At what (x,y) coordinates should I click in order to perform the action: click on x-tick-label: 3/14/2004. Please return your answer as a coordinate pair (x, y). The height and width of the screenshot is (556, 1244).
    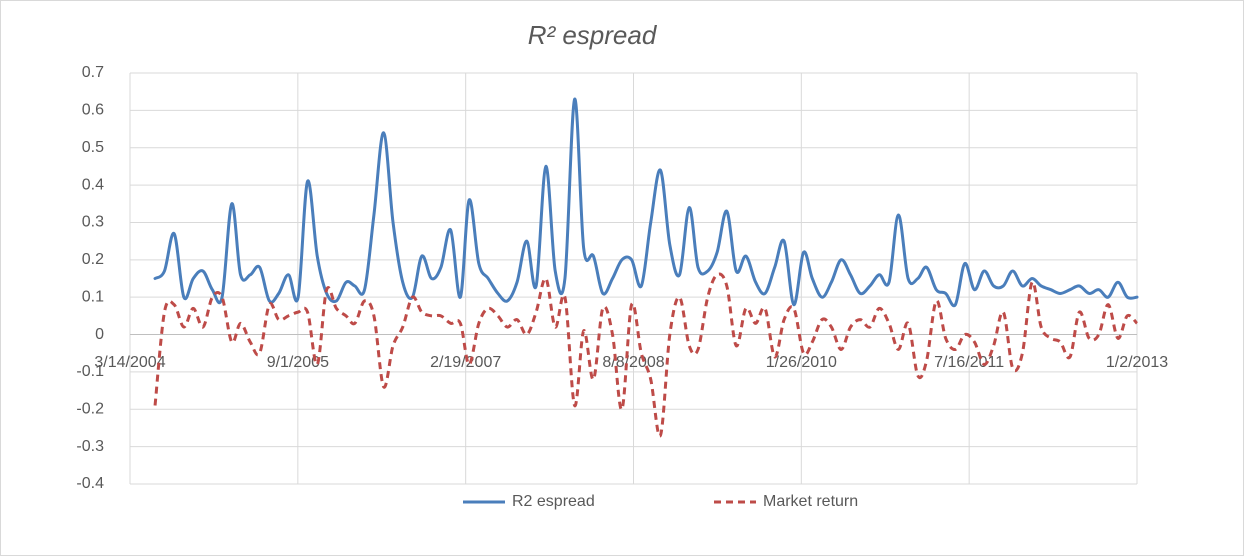
    Looking at the image, I should click on (129, 362).